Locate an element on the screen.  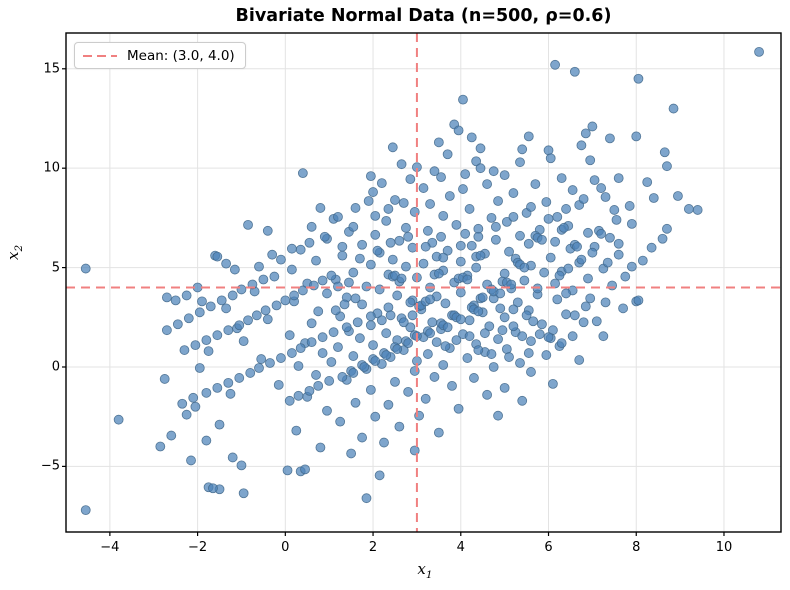
x-axis-label: x1 is located at coordinates (395, 570).